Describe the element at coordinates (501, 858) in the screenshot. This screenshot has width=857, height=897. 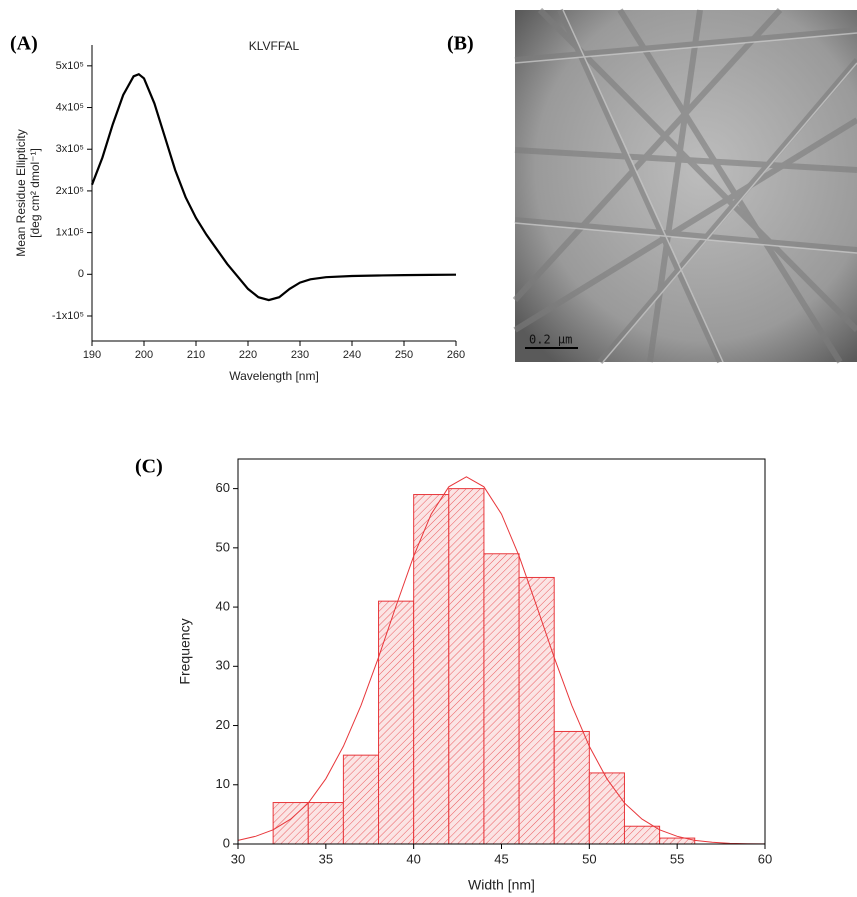
I see `x-tick-label: 45` at that location.